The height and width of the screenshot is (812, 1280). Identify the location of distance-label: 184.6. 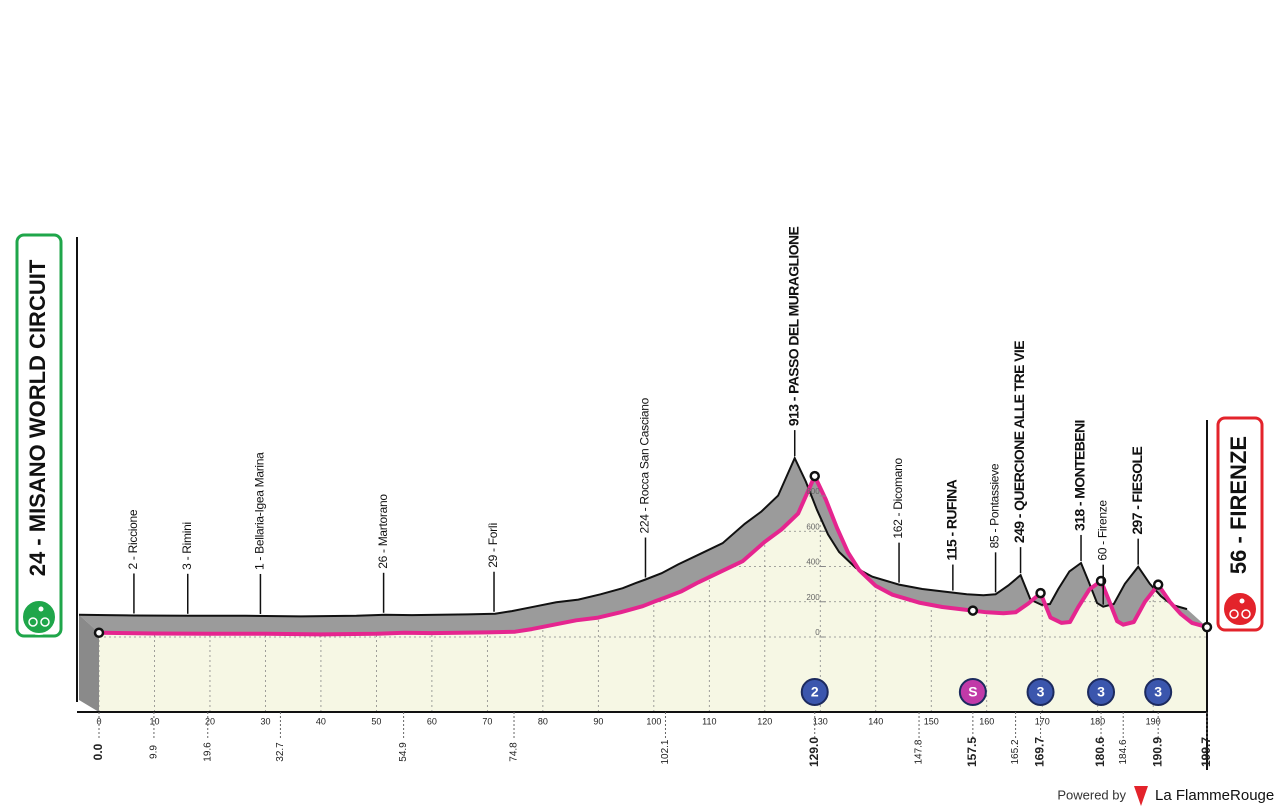
(1123, 751).